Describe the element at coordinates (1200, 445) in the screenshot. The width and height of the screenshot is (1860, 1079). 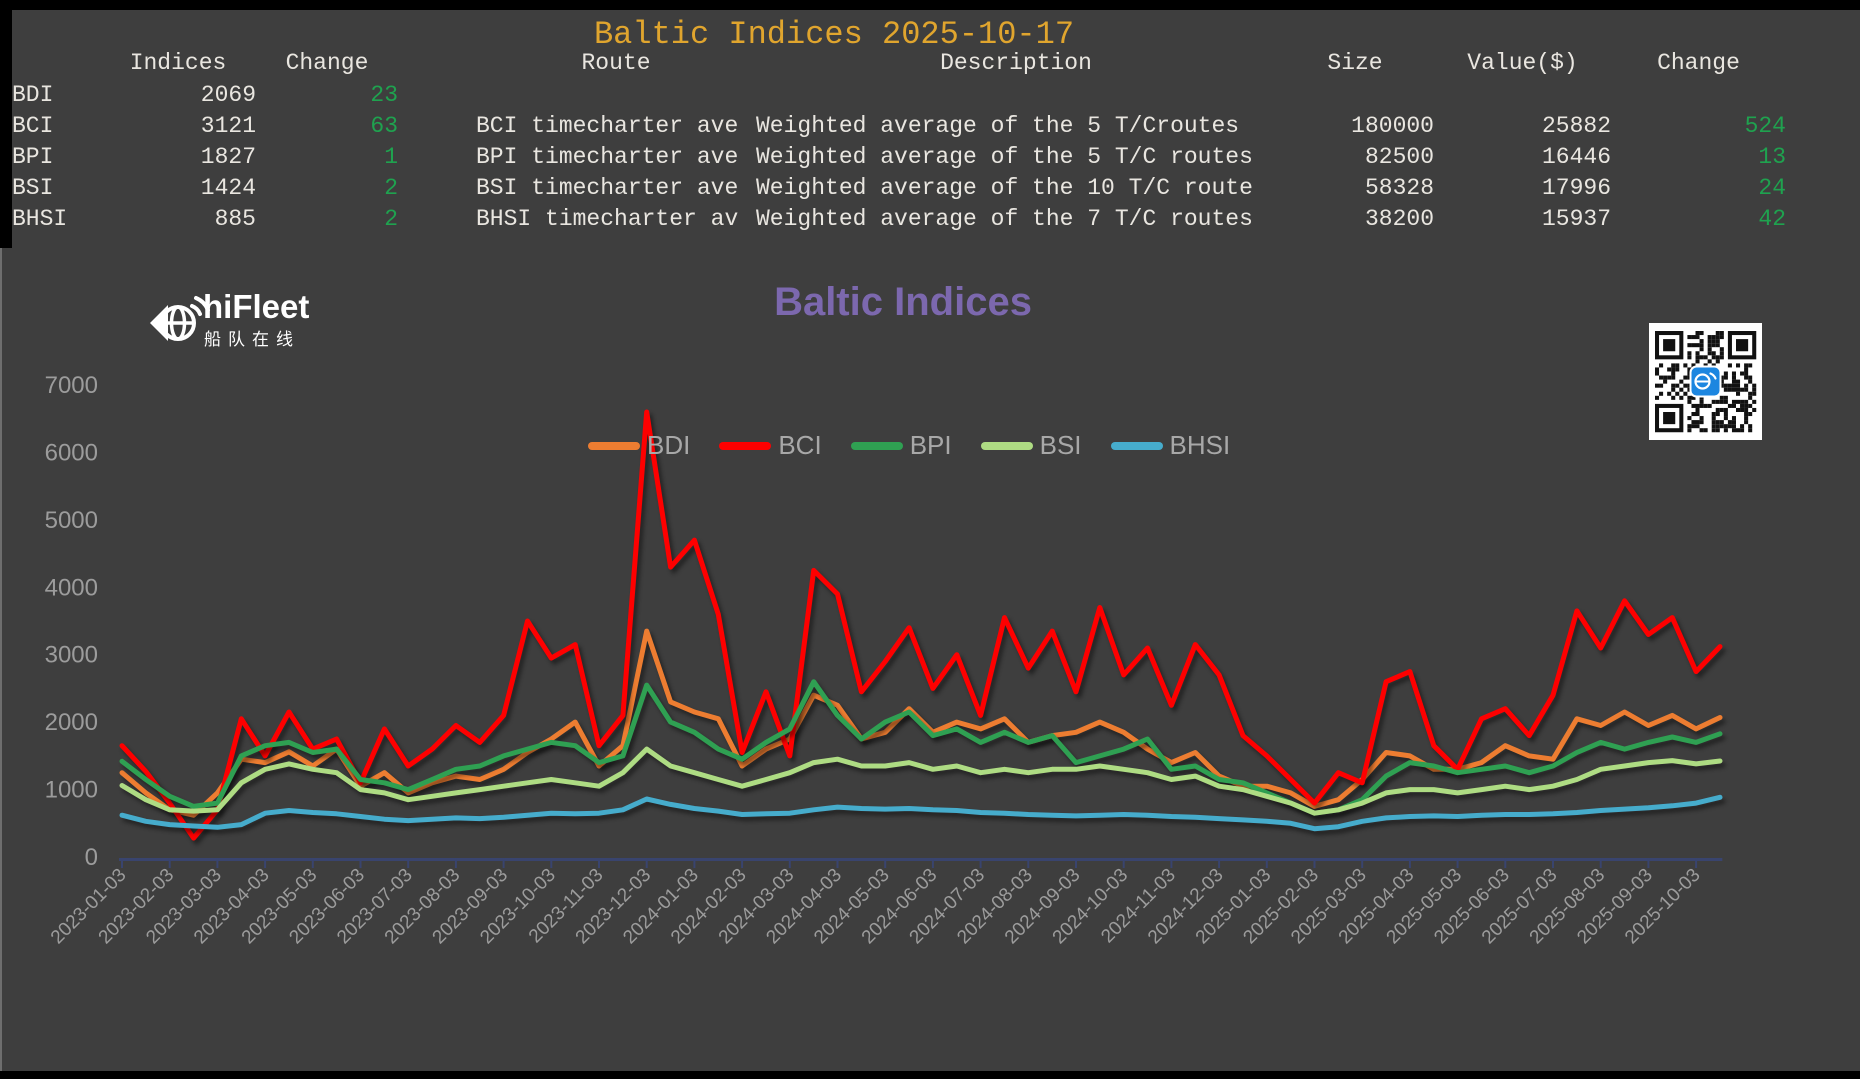
I see `legend-label: BHSI` at that location.